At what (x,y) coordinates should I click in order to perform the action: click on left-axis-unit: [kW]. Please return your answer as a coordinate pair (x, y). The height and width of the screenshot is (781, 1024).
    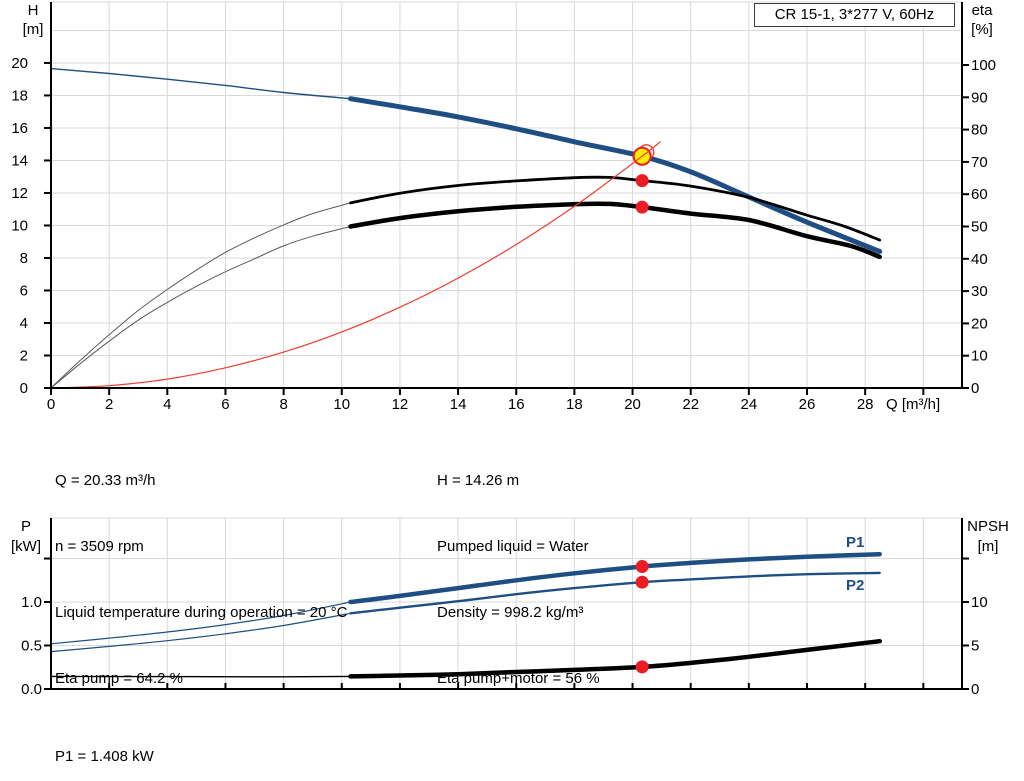
    Looking at the image, I should click on (26, 546).